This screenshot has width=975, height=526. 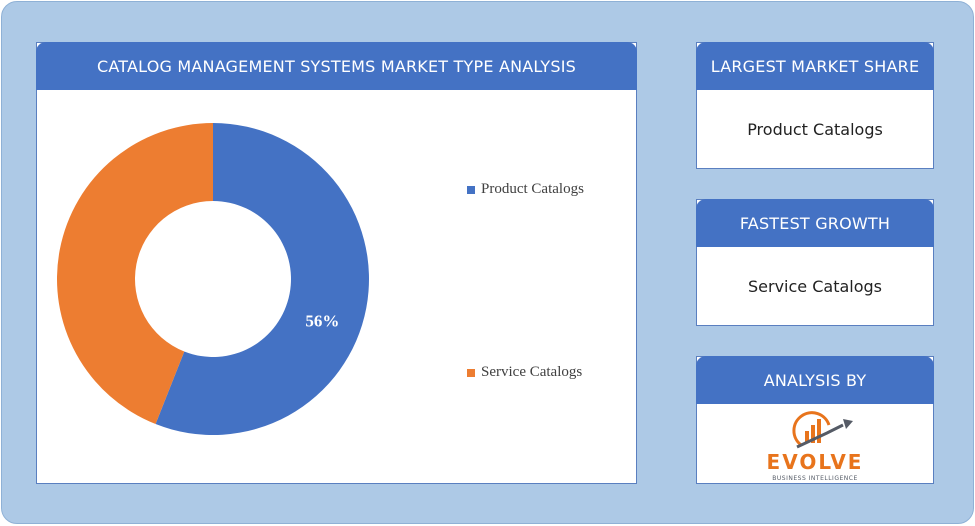 I want to click on logo-arc, so click(x=811, y=429).